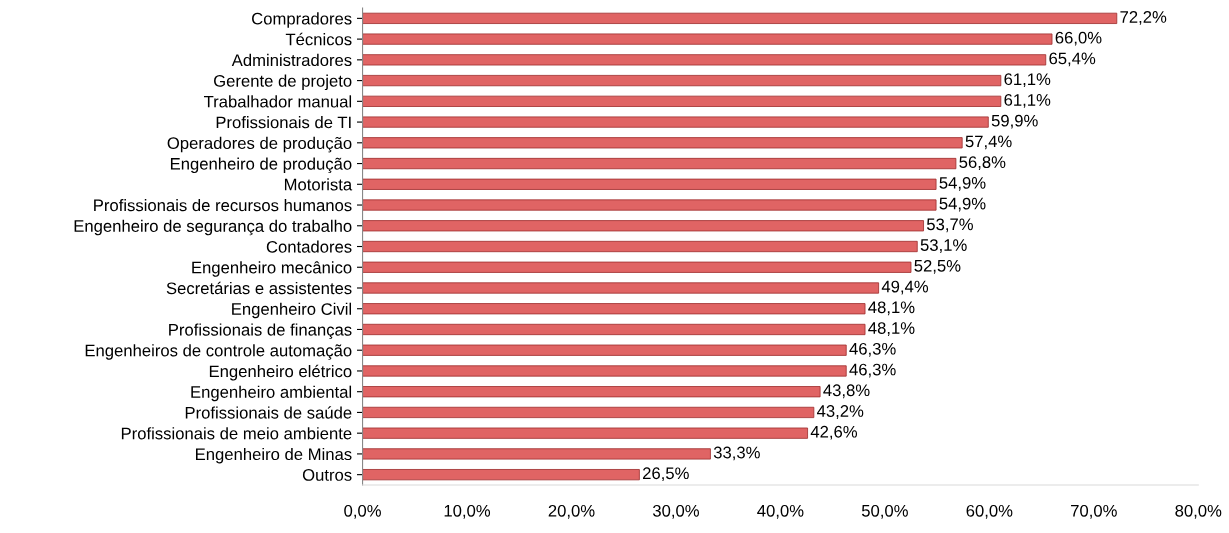  I want to click on y-tick-label: Engenheiro de Minas, so click(274, 455).